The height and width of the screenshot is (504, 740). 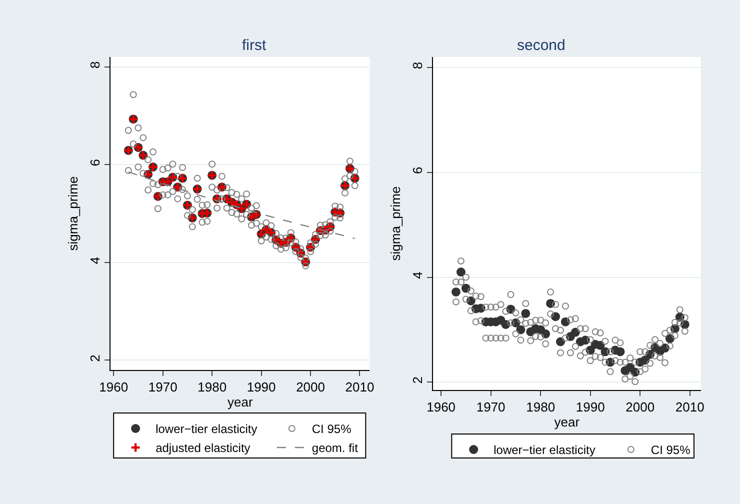 I want to click on y-tick-label: 2, so click(x=94, y=358).